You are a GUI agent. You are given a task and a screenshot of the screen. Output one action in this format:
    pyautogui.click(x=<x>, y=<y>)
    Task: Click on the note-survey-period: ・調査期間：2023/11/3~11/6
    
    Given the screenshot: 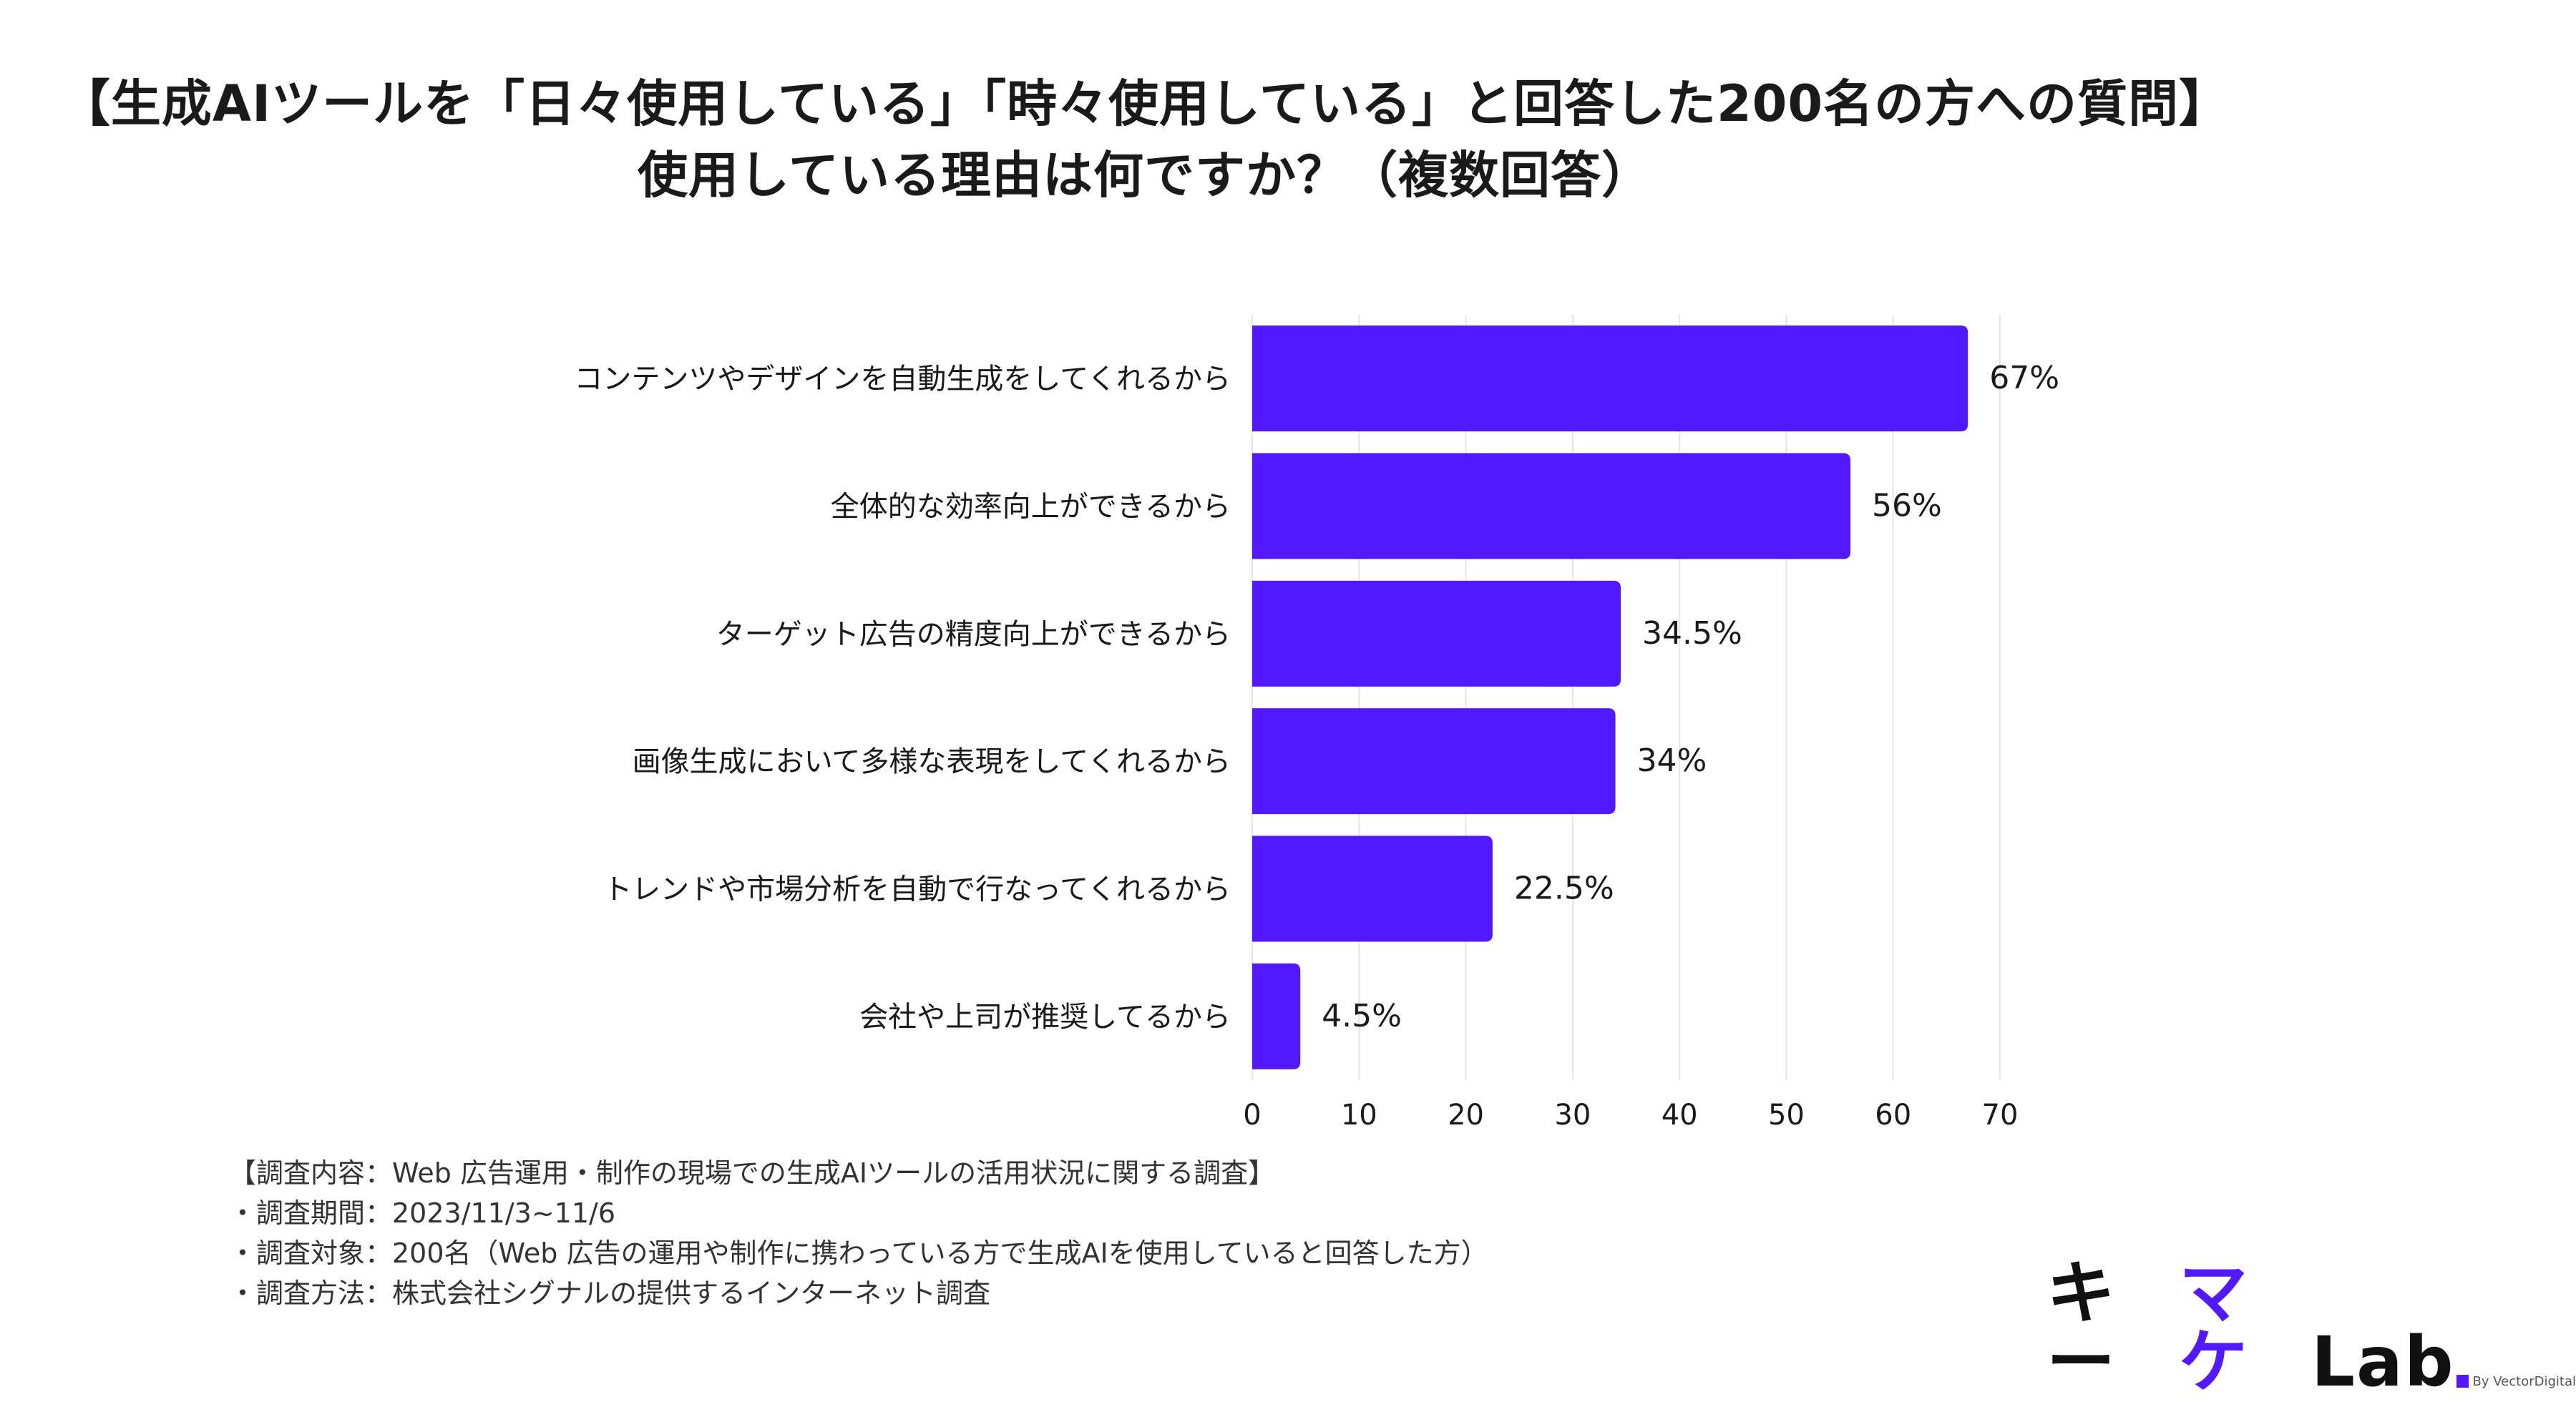 What is the action you would take?
    pyautogui.click(x=422, y=1213)
    